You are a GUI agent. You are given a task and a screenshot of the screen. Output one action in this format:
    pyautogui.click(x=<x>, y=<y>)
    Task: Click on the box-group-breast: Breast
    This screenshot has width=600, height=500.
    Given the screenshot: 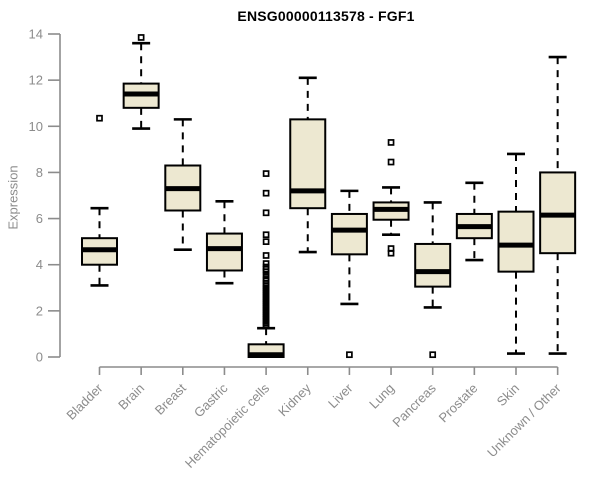 What is the action you would take?
    pyautogui.click(x=177, y=268)
    